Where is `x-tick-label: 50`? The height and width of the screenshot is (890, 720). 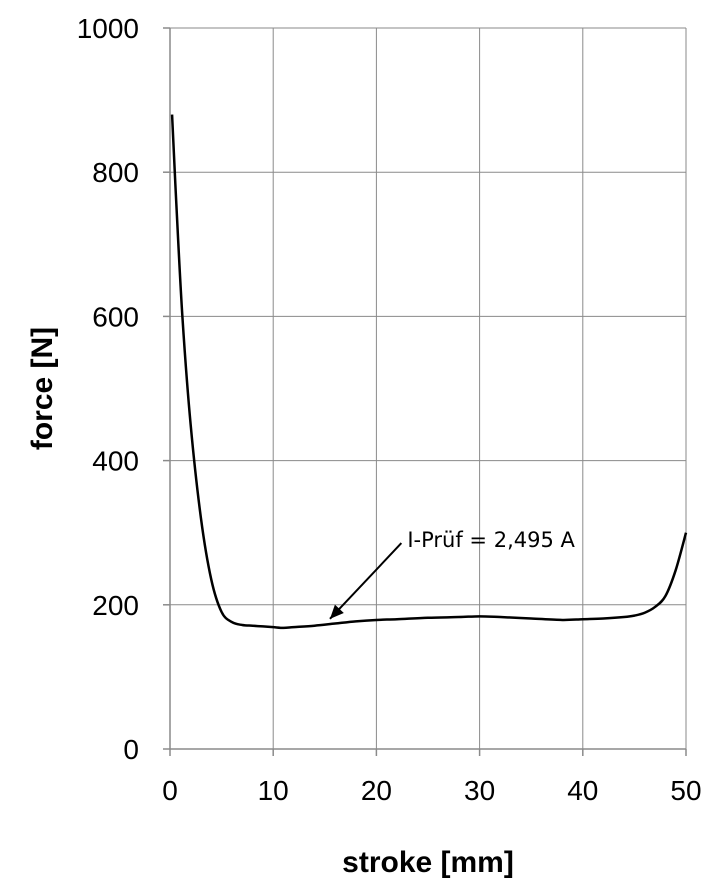
x-tick-label: 50 is located at coordinates (685, 790).